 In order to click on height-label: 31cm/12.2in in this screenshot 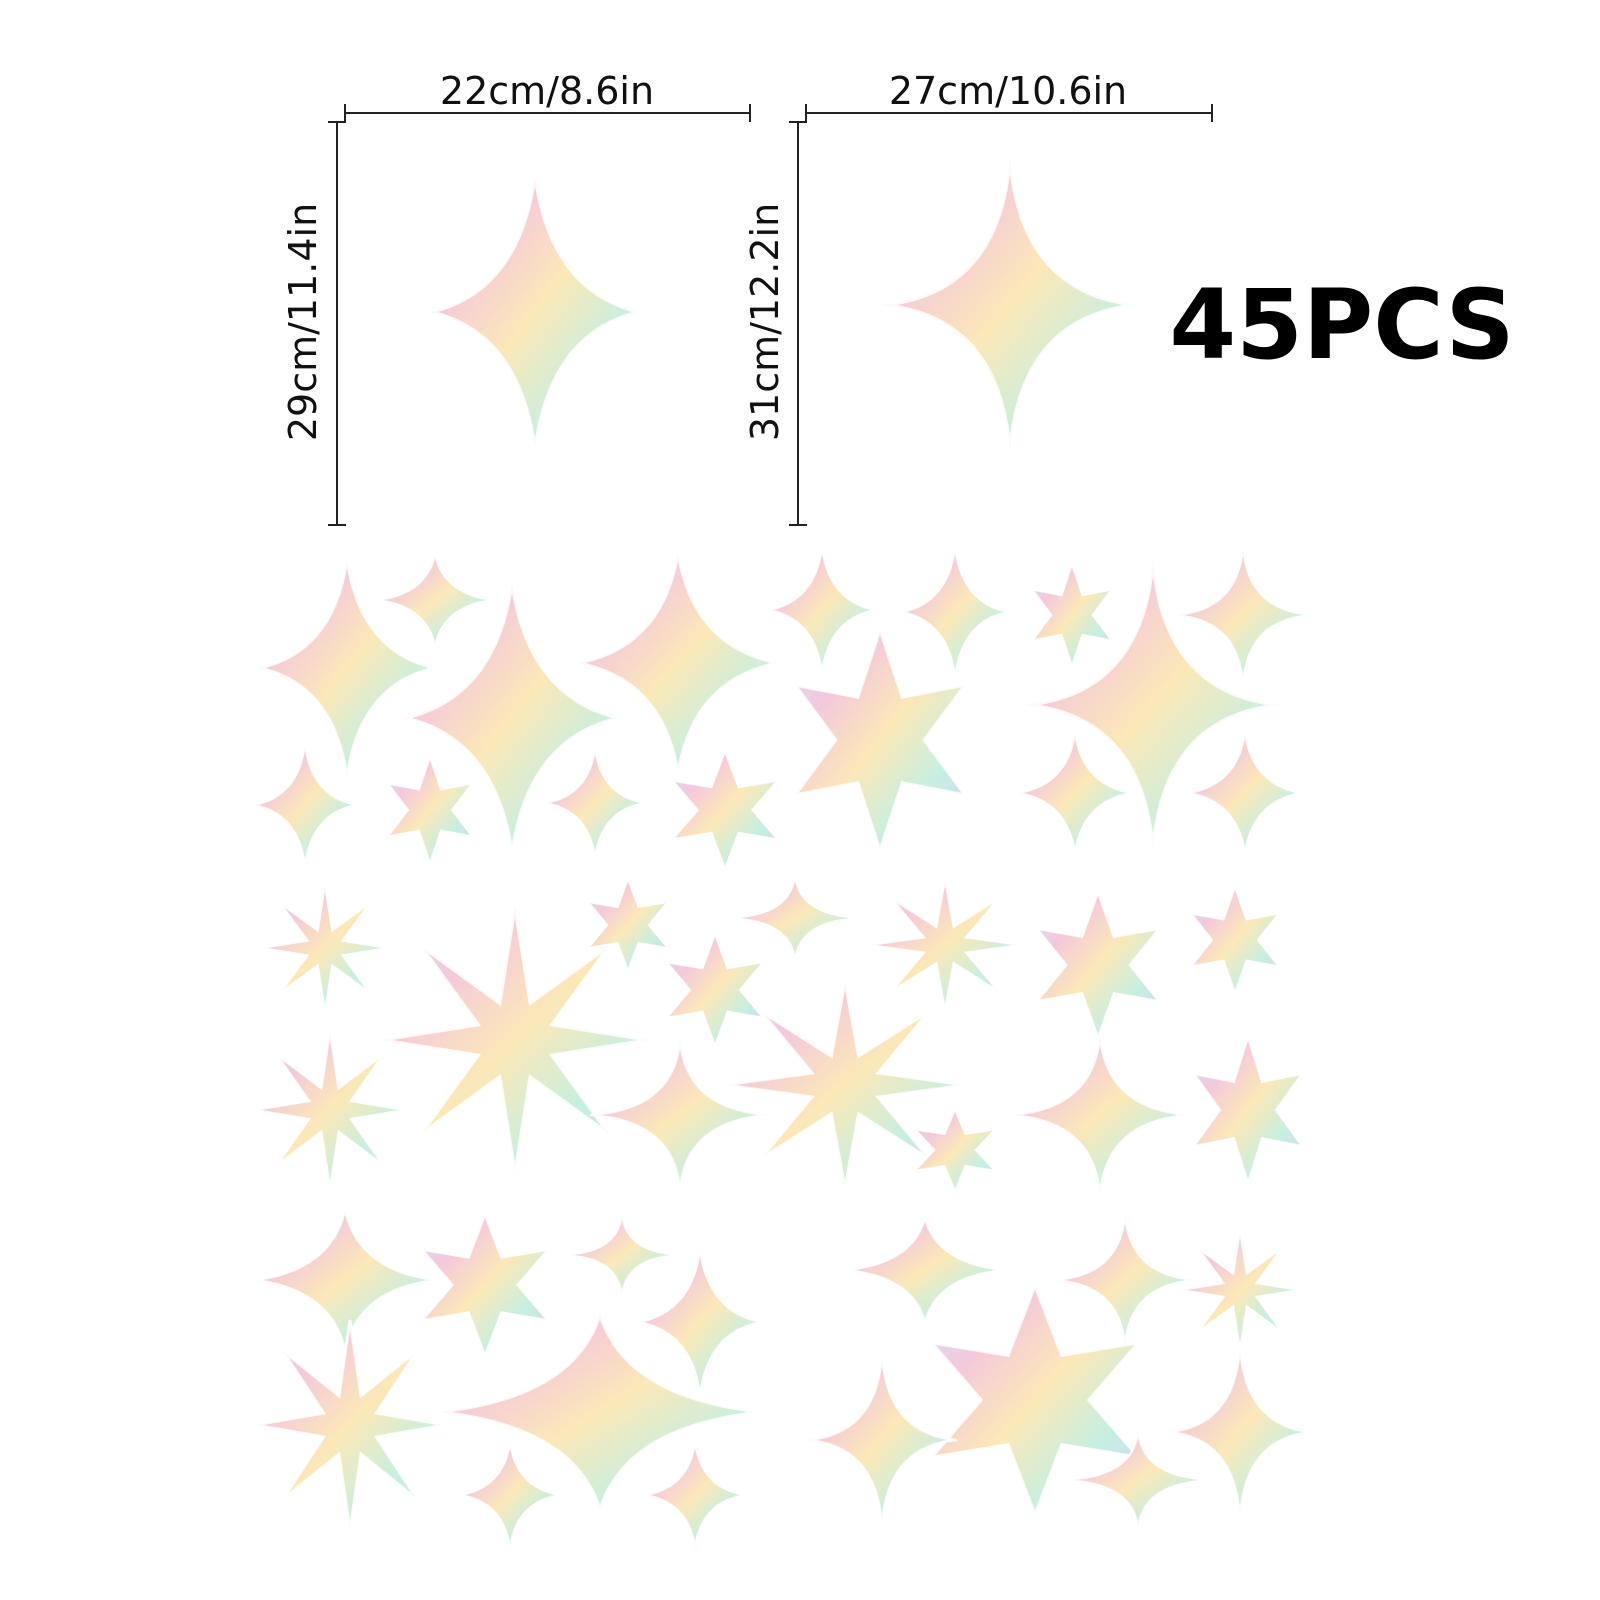, I will do `click(765, 322)`.